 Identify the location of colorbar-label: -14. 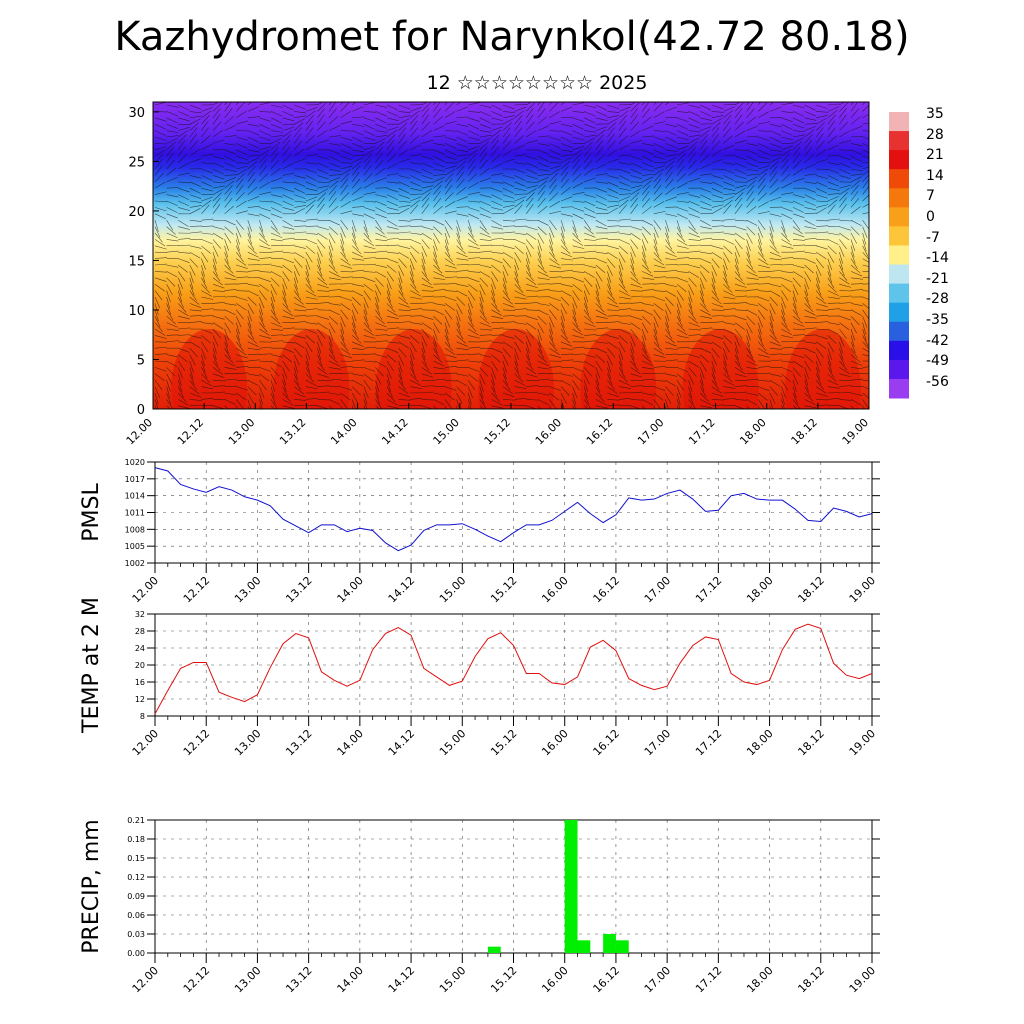
(937, 258).